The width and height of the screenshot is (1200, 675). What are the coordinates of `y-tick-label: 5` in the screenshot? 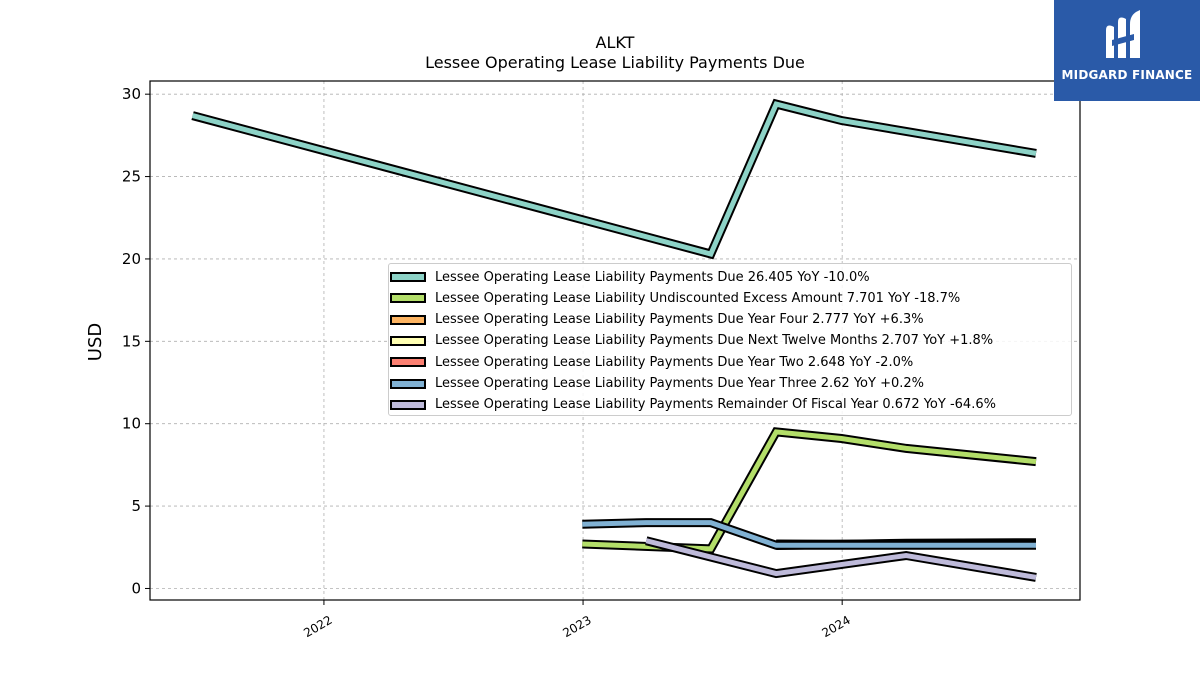 It's located at (136, 506).